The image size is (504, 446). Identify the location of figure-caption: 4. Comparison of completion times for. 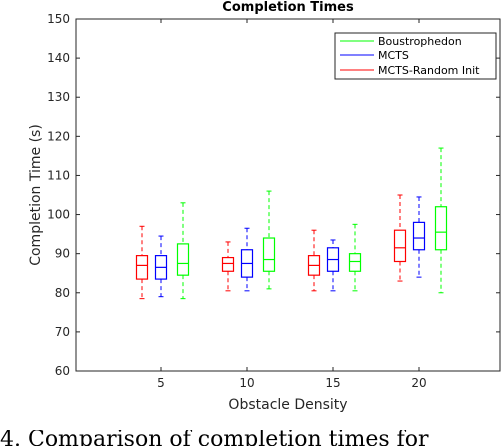
(214, 438).